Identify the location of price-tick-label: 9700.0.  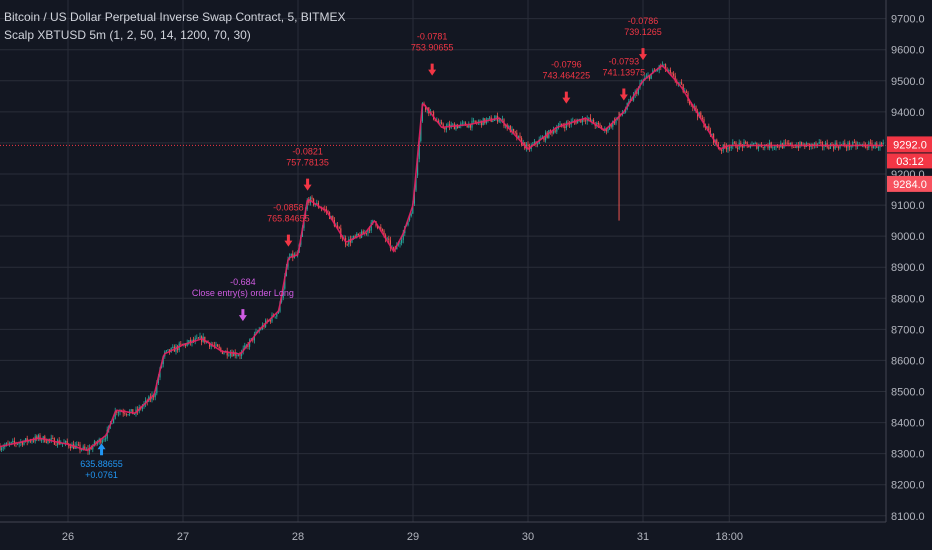
(908, 20).